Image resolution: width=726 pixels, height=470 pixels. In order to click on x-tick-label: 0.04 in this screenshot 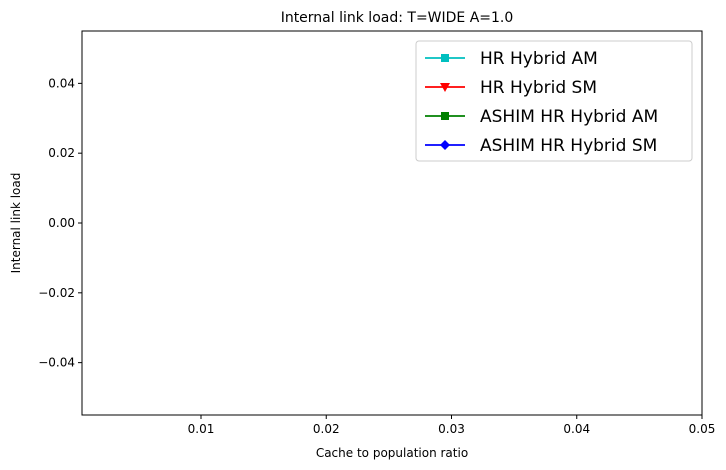, I will do `click(576, 429)`.